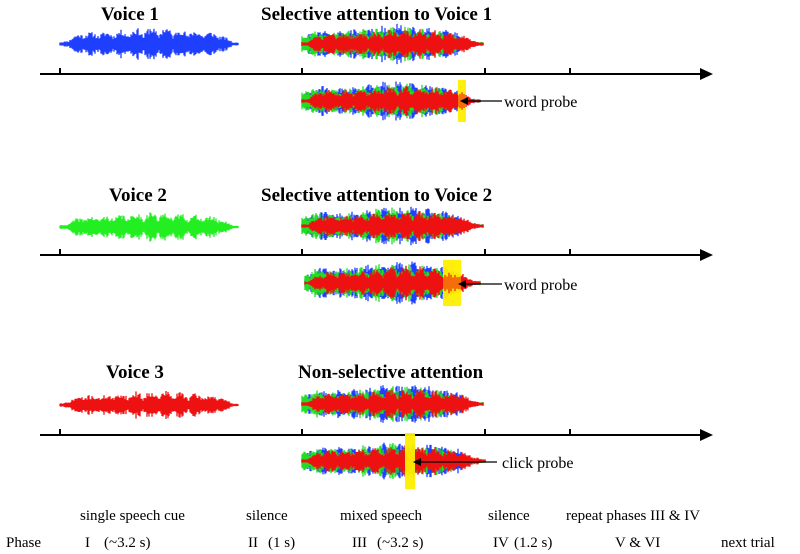 The image size is (800, 554). Describe the element at coordinates (149, 44) in the screenshot. I see `voice-1-waveform` at that location.